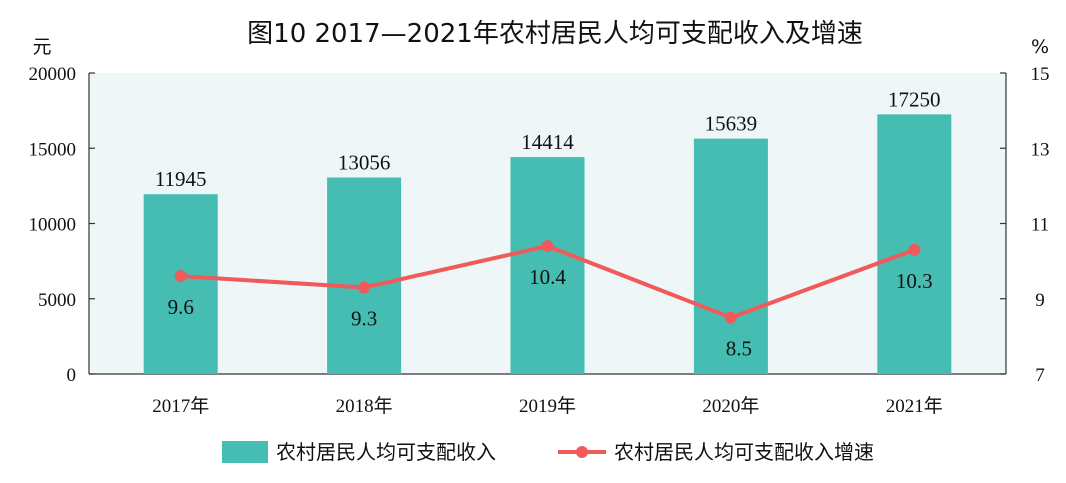  I want to click on y-right-tick-label: 13, so click(1040, 149).